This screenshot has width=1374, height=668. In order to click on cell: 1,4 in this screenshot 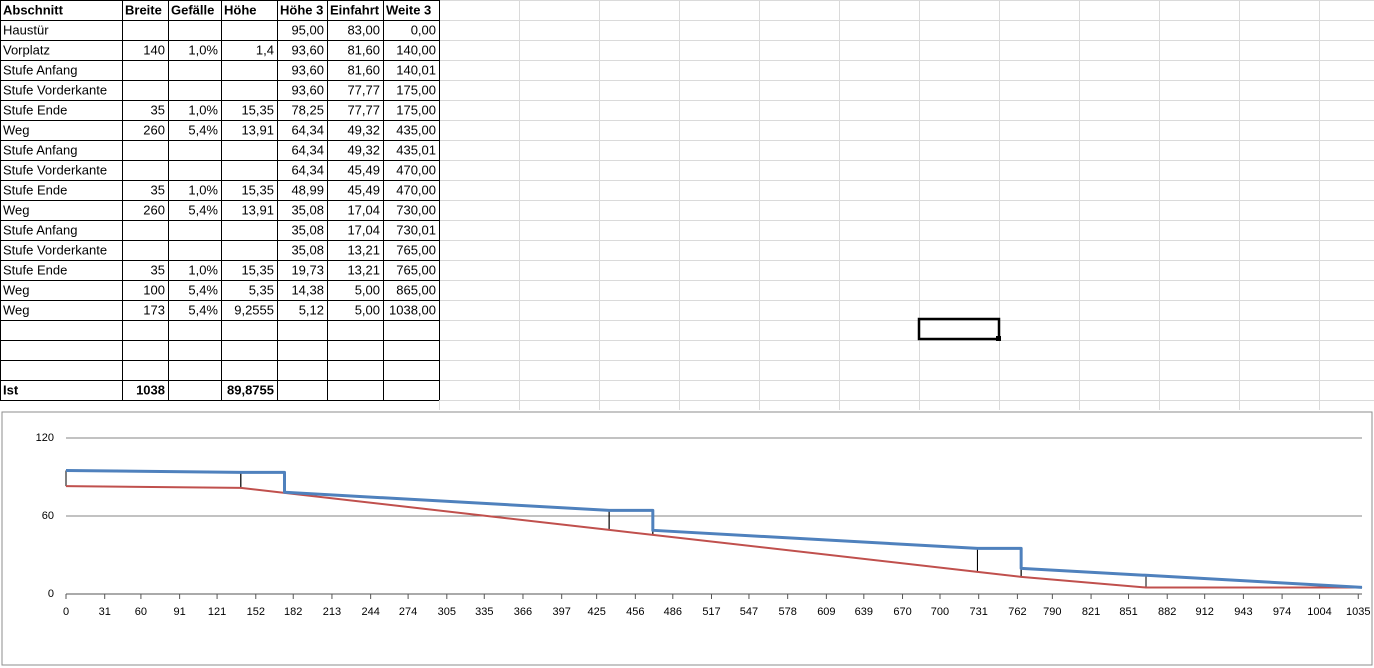, I will do `click(265, 49)`.